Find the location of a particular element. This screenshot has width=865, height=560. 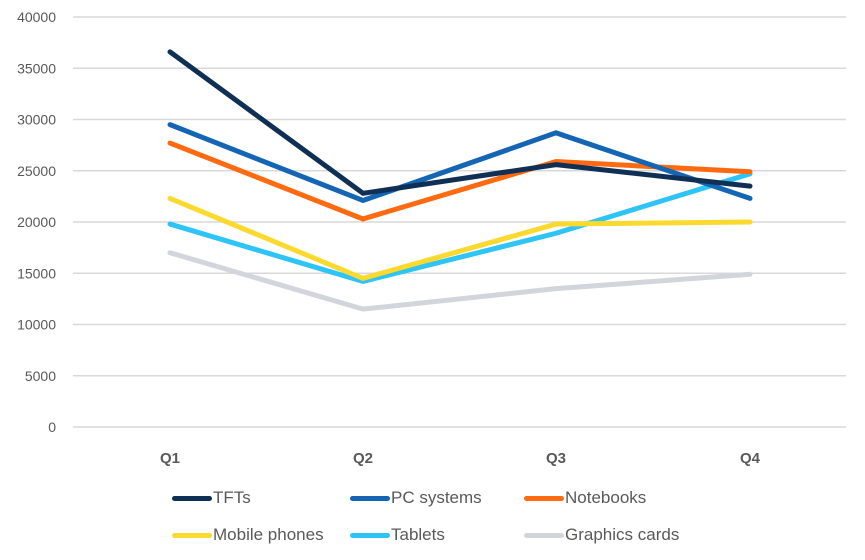

legend-label: TFTs is located at coordinates (232, 497).